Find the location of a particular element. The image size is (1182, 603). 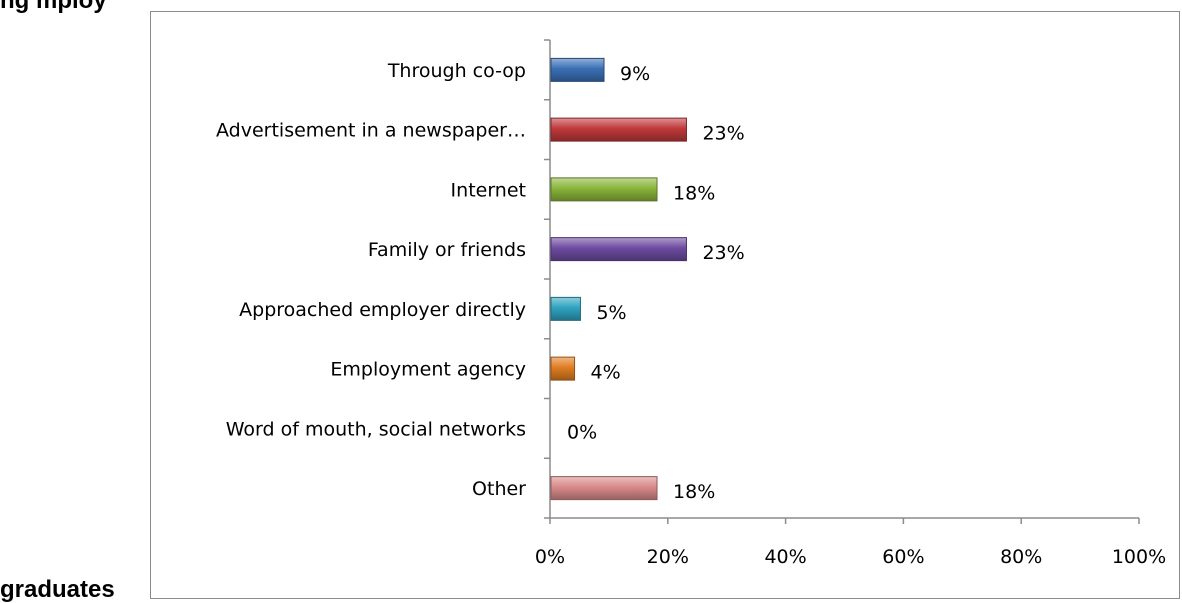

category-label: Approached employer directly is located at coordinates (382, 310).